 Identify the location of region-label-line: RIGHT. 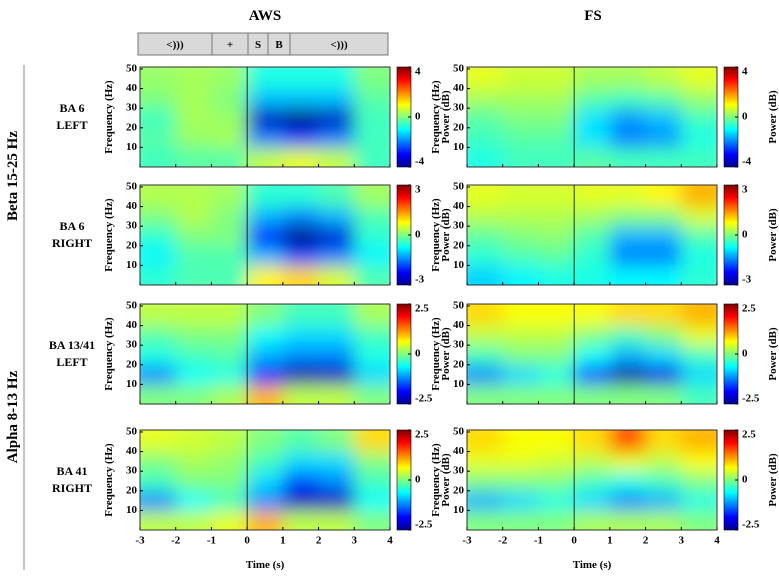
(72, 488).